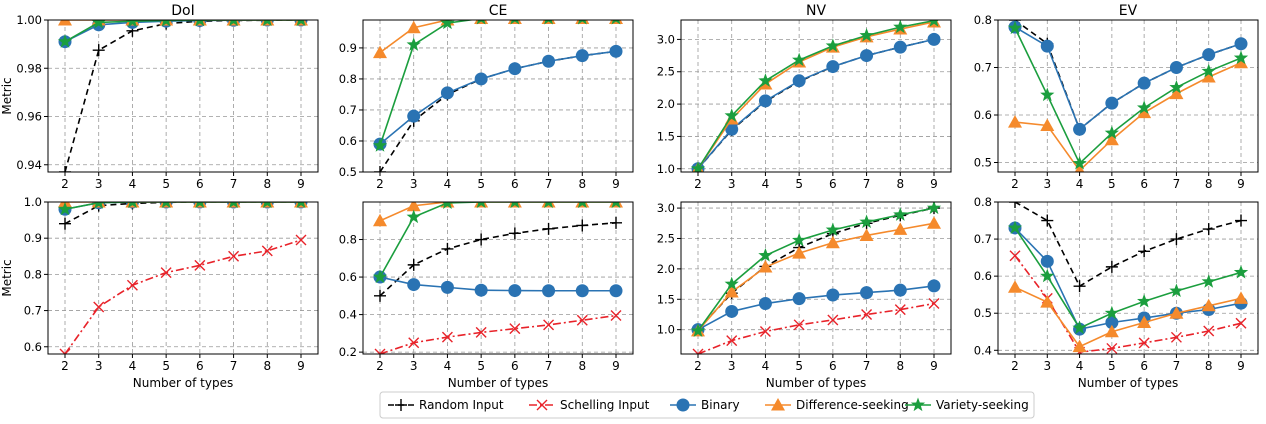 The width and height of the screenshot is (1266, 424). Describe the element at coordinates (348, 172) in the screenshot. I see `y-tick-label: 0.5` at that location.